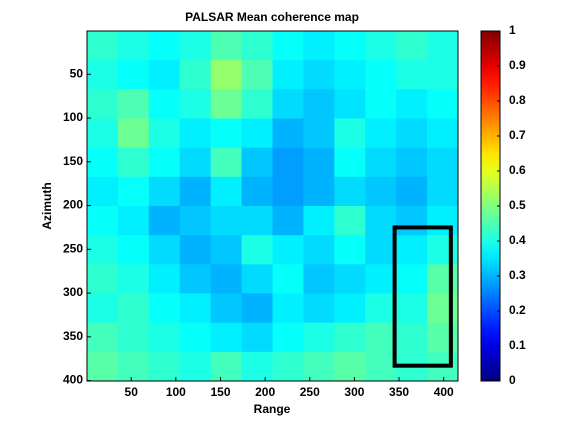  I want to click on x-tick-label: 300, so click(354, 392).